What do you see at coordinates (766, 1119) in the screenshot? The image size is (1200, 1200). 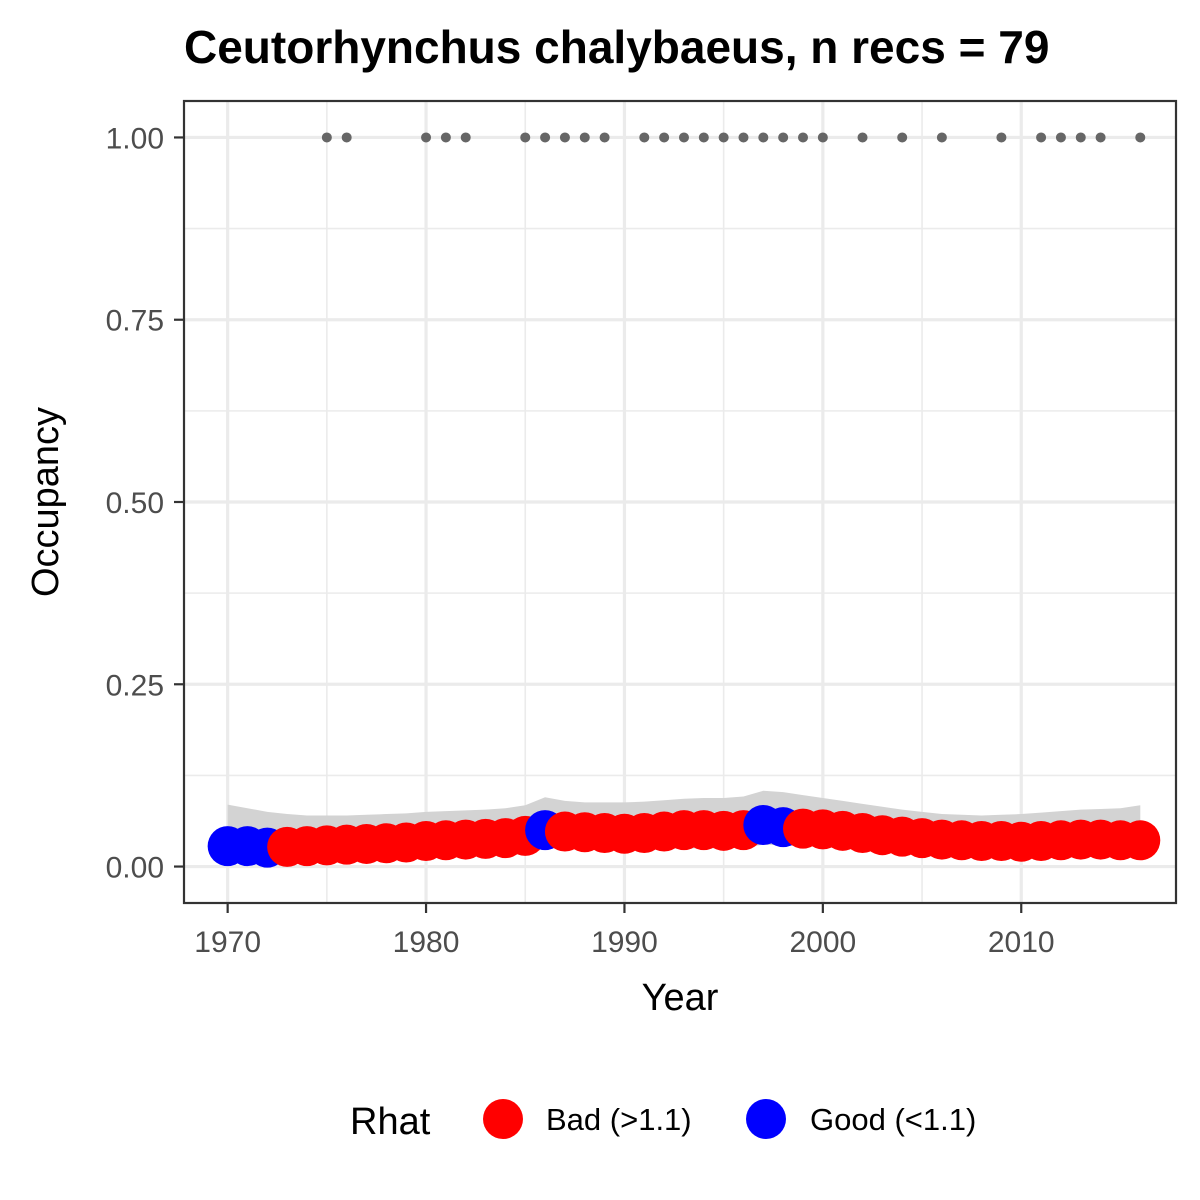 I see `legend-key-good` at bounding box center [766, 1119].